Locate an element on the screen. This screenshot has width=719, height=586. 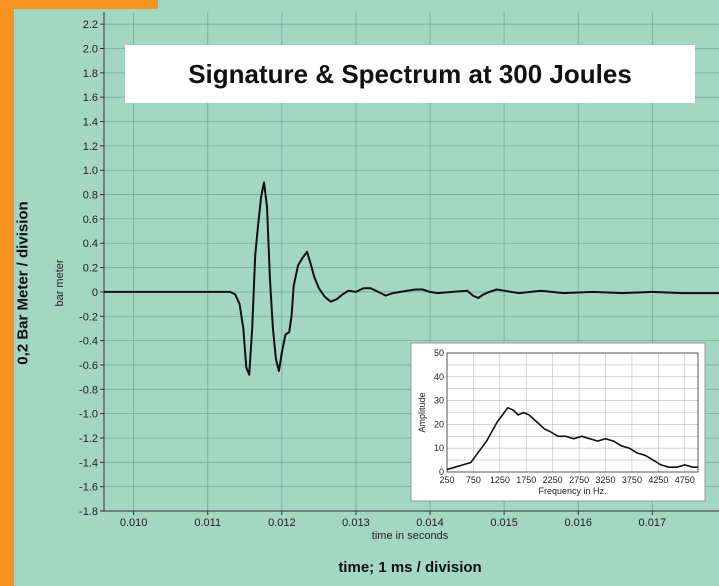
inset-y-tick-label: 0 is located at coordinates (441, 472).